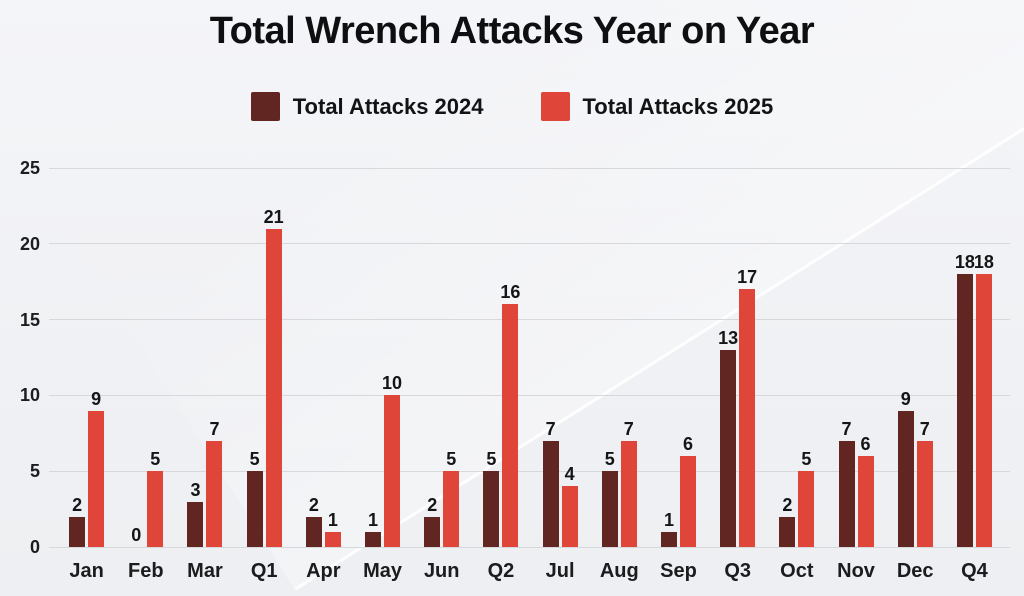  Describe the element at coordinates (34, 471) in the screenshot. I see `y-axis-tick-label-5: 5` at that location.